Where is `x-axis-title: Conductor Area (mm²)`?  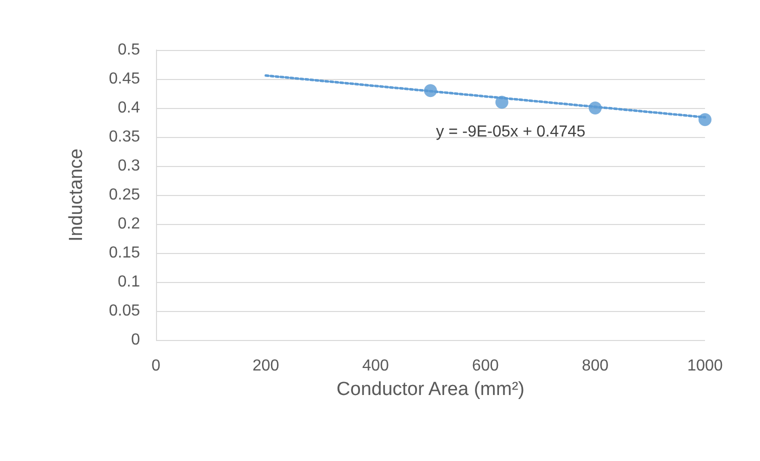 x-axis-title: Conductor Area (mm²) is located at coordinates (430, 389).